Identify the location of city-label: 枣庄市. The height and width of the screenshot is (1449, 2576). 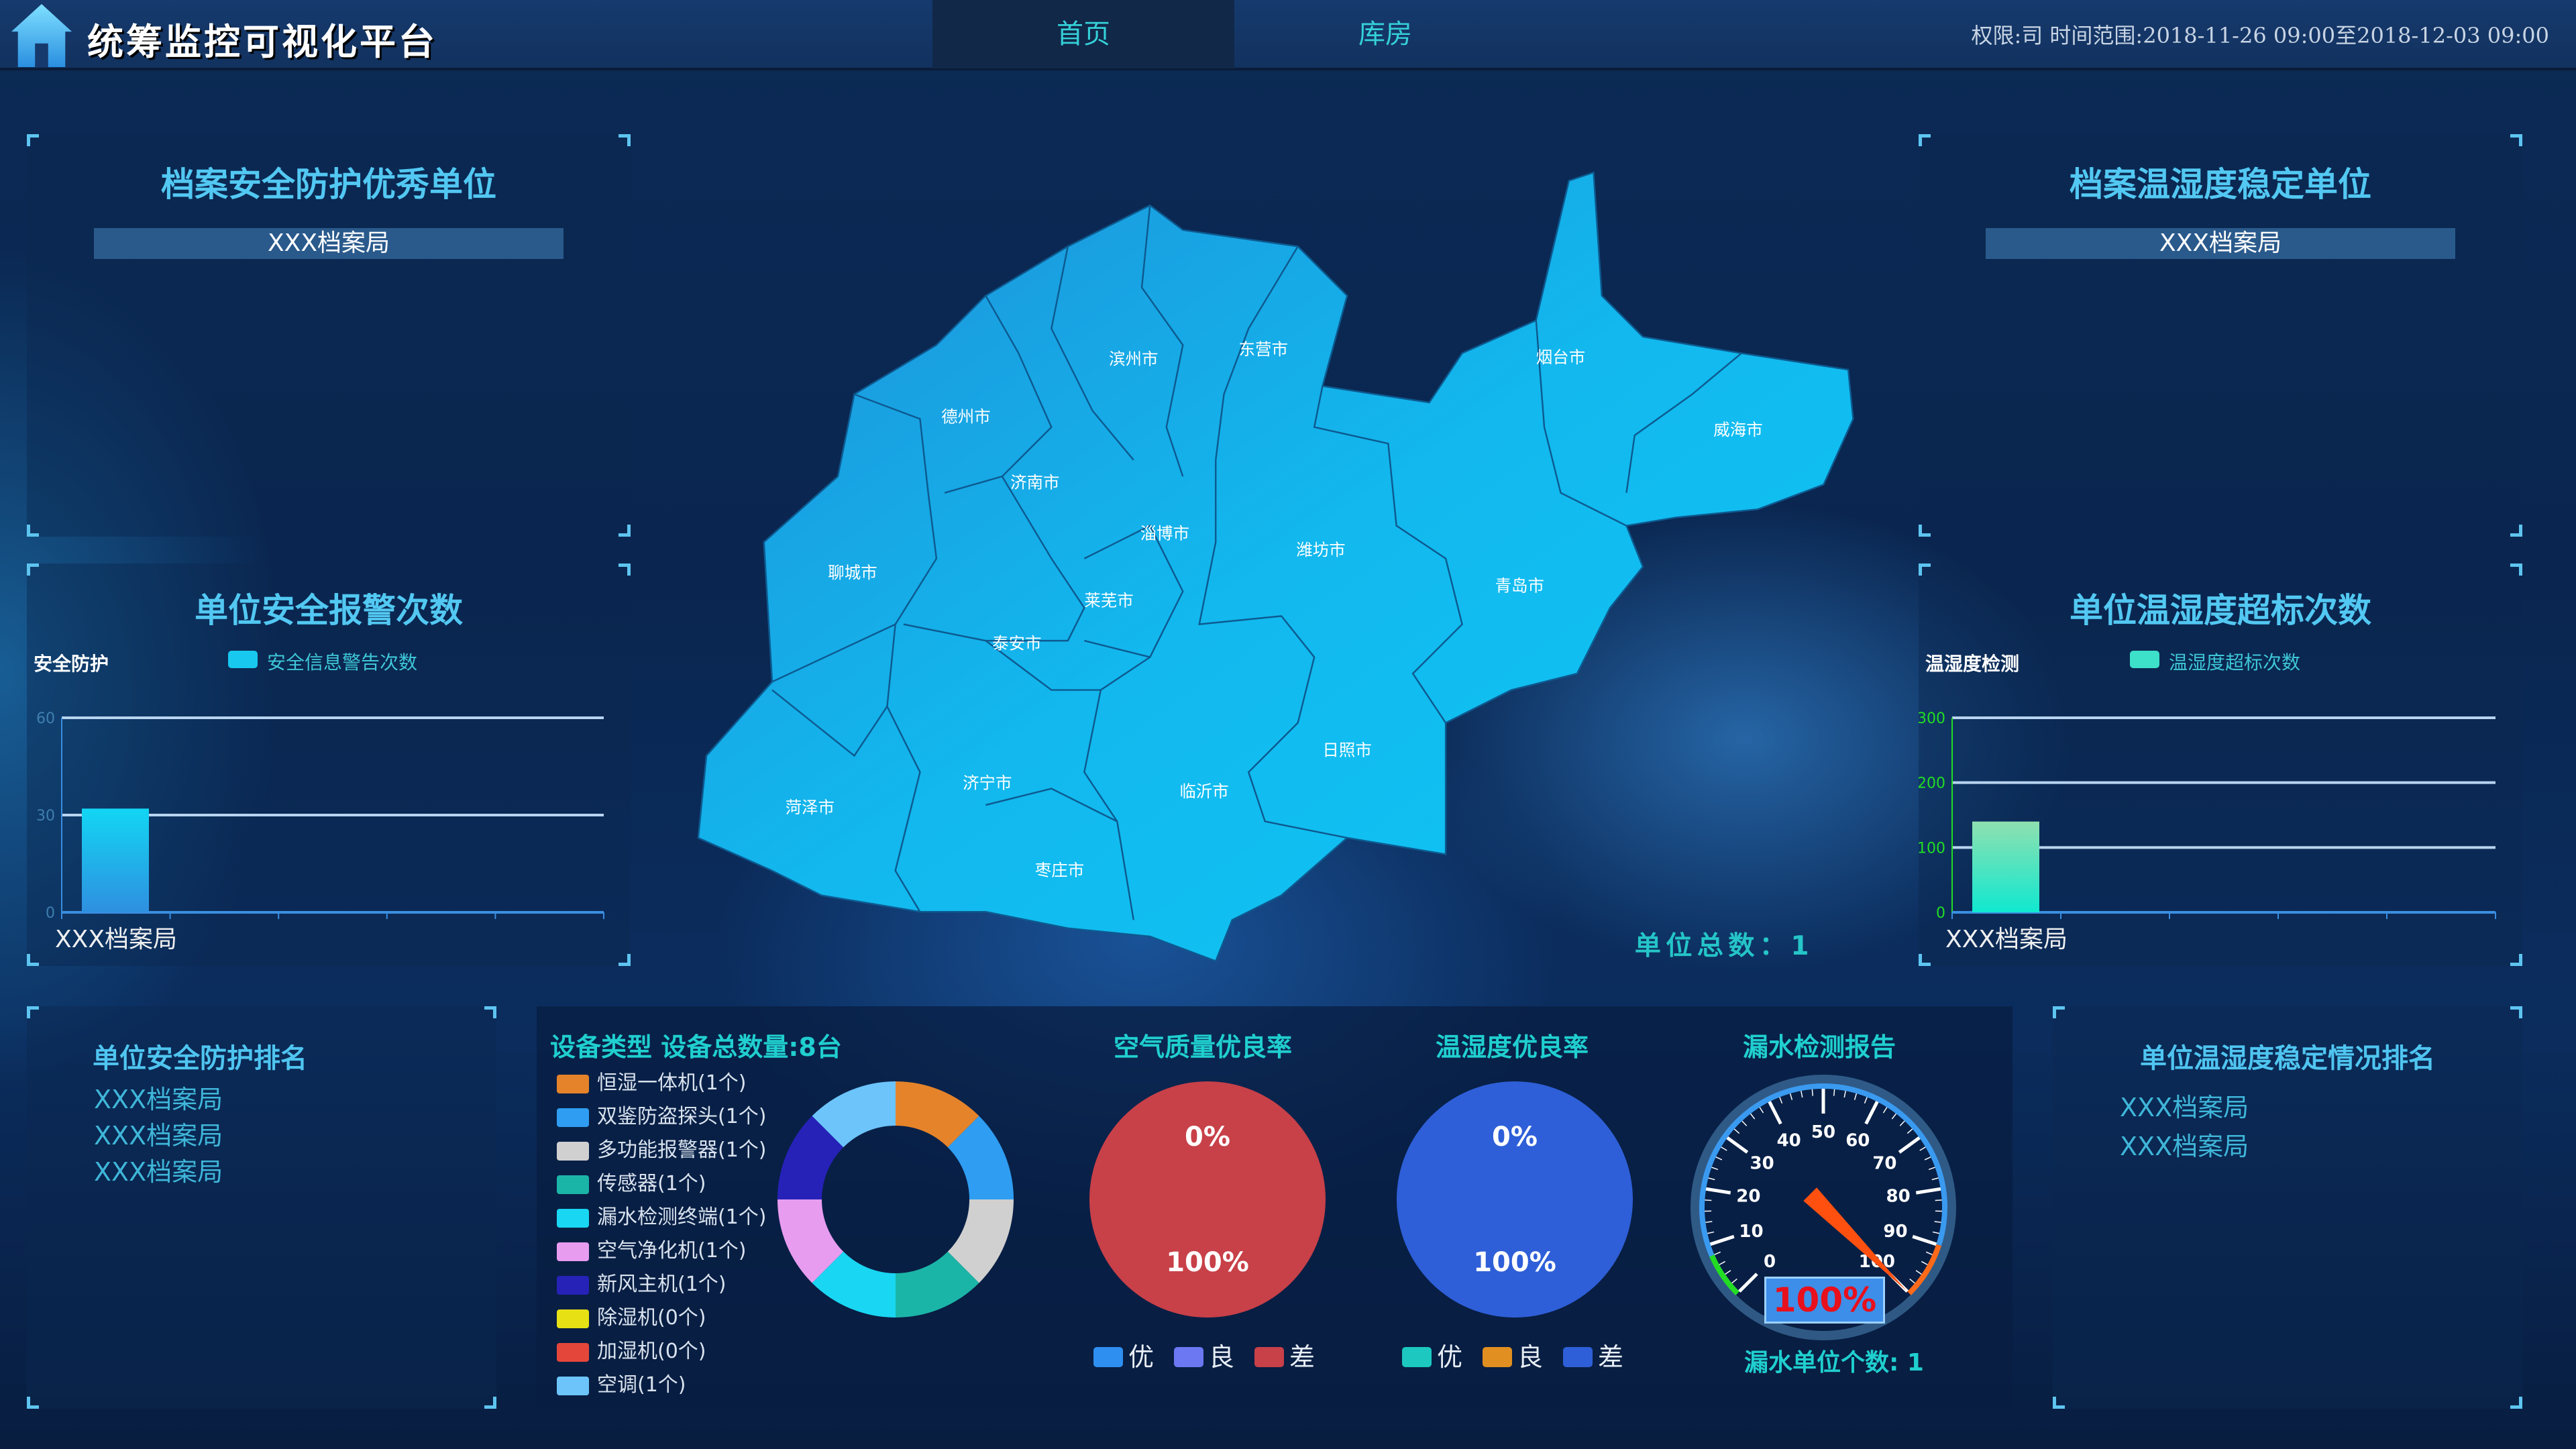
(1059, 869).